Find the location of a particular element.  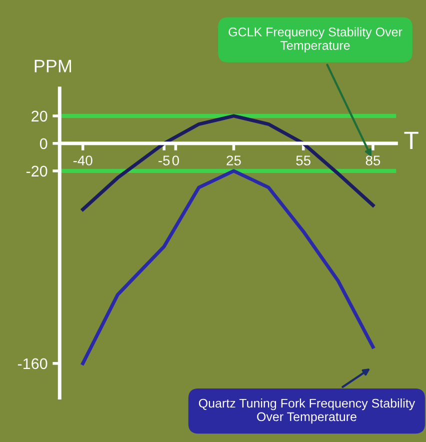

y-tick-label: -20 is located at coordinates (37, 171).